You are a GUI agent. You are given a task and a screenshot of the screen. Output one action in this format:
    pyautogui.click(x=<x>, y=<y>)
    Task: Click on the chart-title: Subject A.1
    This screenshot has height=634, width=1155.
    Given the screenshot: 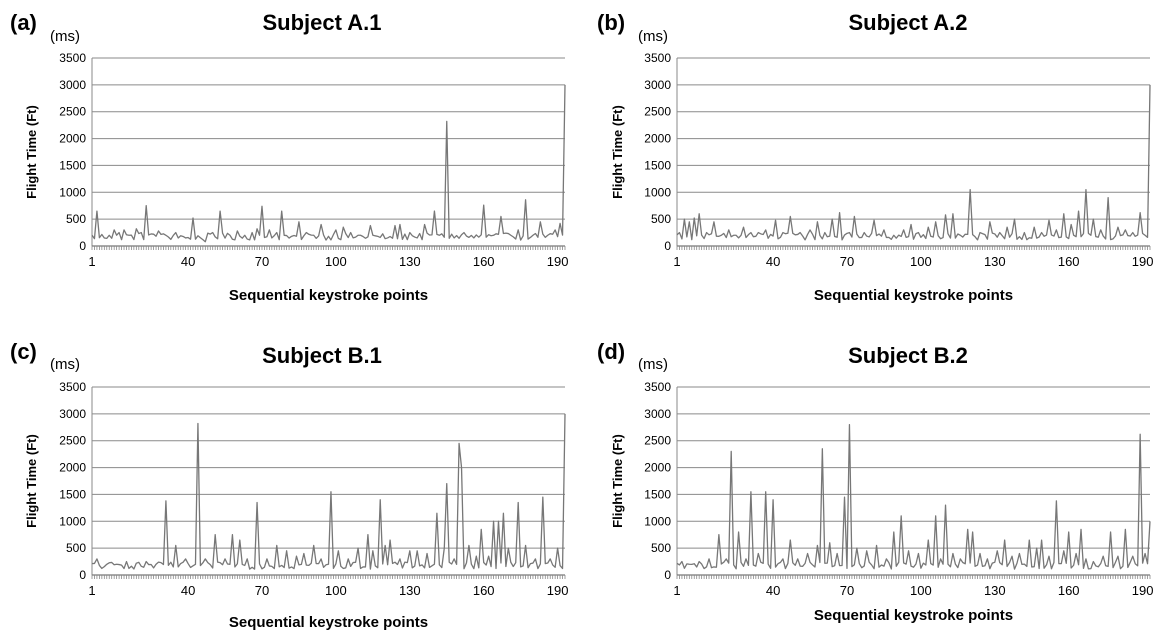 What is the action you would take?
    pyautogui.click(x=322, y=22)
    